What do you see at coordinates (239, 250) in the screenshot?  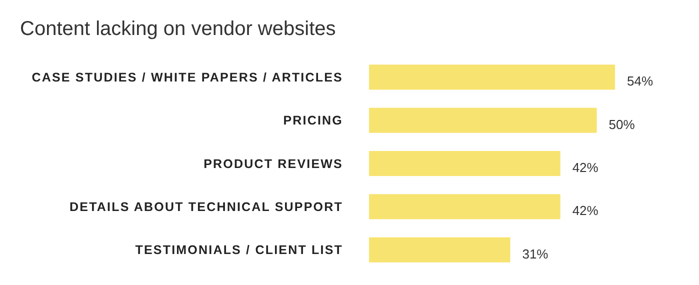 I see `y-tick-label: TESTIMONIALS / CLIENT LIST` at bounding box center [239, 250].